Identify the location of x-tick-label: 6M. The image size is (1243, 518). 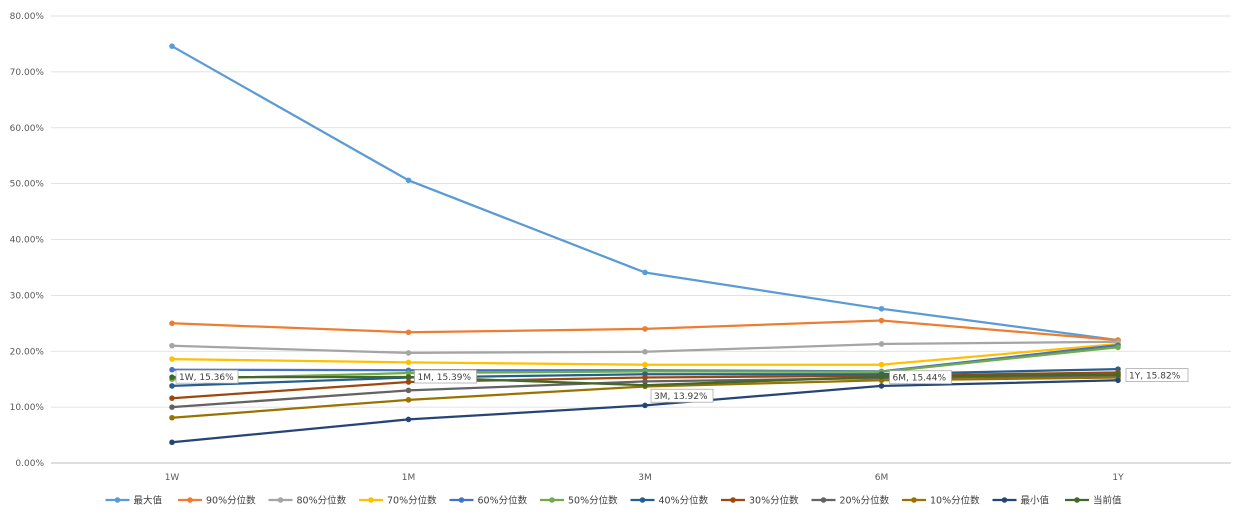
(882, 478).